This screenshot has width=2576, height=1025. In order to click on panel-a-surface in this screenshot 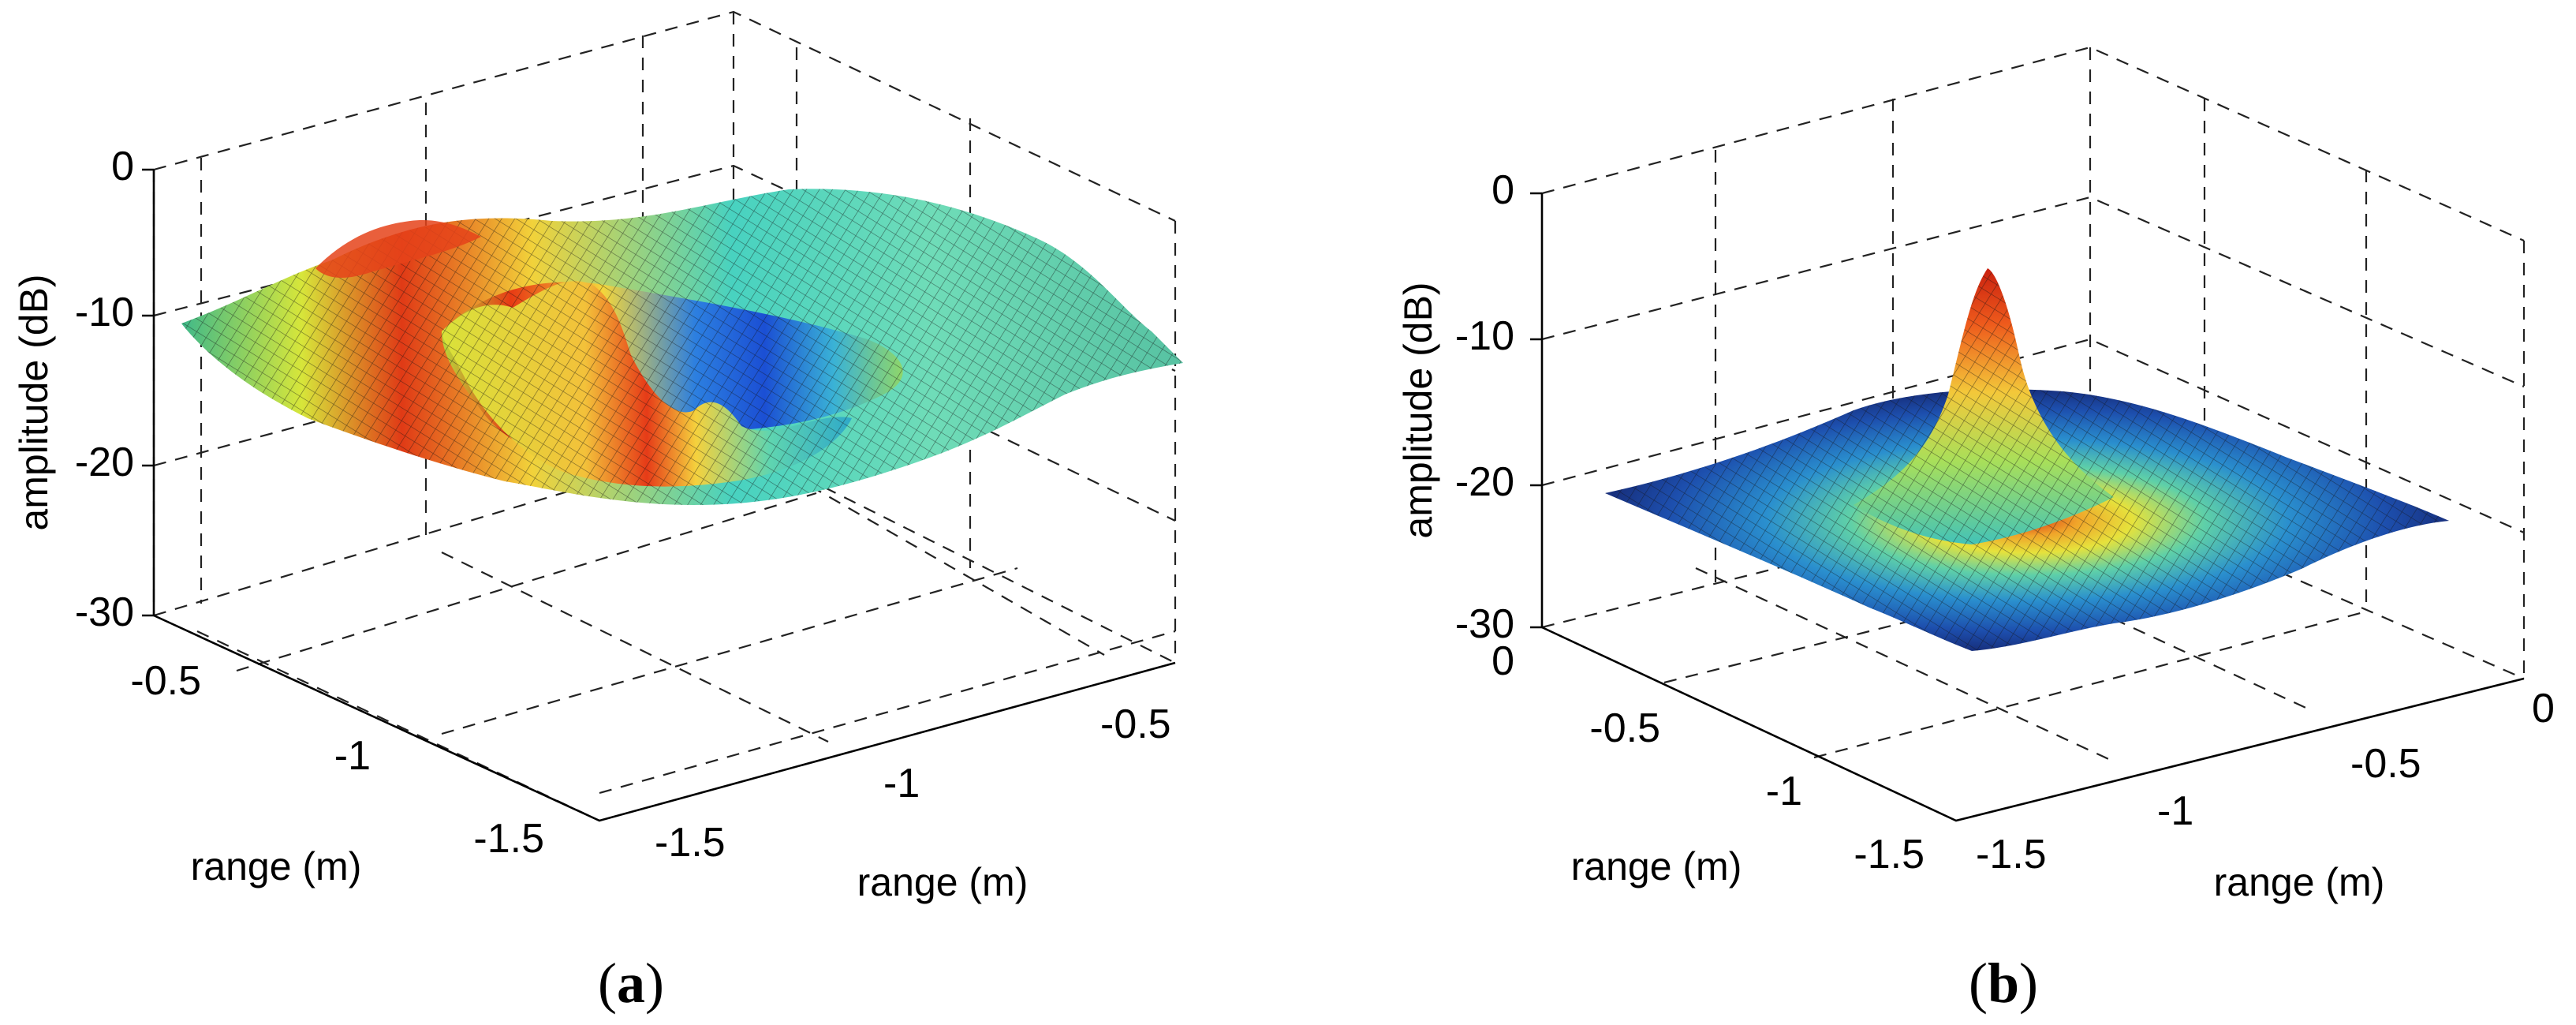, I will do `click(682, 347)`.